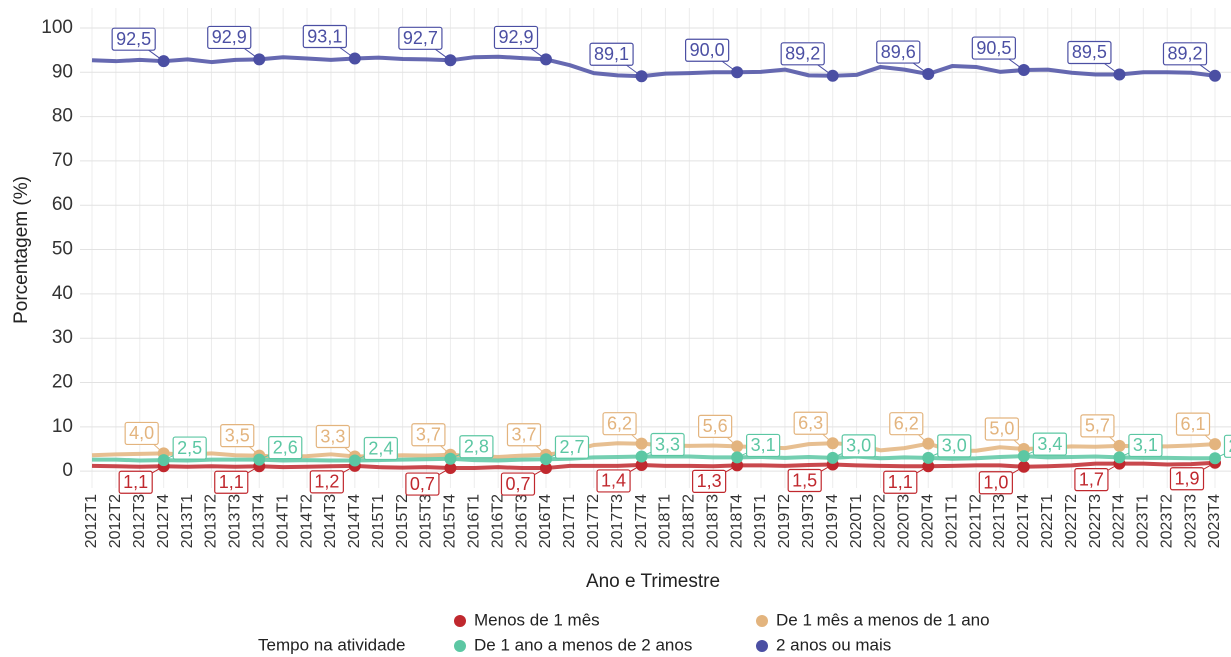 This screenshot has width=1231, height=657. I want to click on x-tick-label: 2012T1, so click(91, 521).